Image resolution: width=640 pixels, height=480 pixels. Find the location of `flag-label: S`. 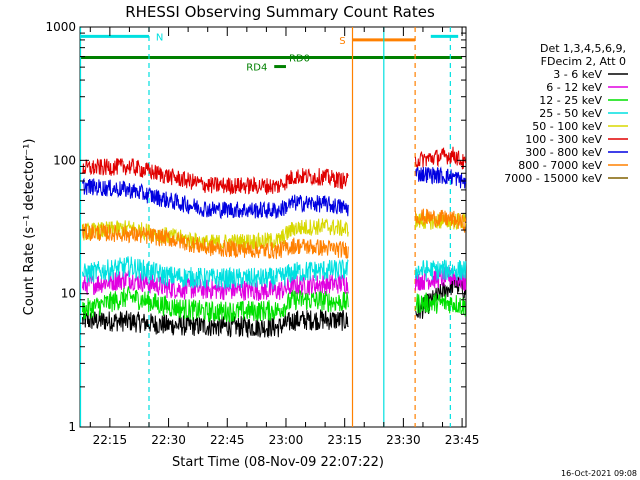

flag-label: S is located at coordinates (342, 41).